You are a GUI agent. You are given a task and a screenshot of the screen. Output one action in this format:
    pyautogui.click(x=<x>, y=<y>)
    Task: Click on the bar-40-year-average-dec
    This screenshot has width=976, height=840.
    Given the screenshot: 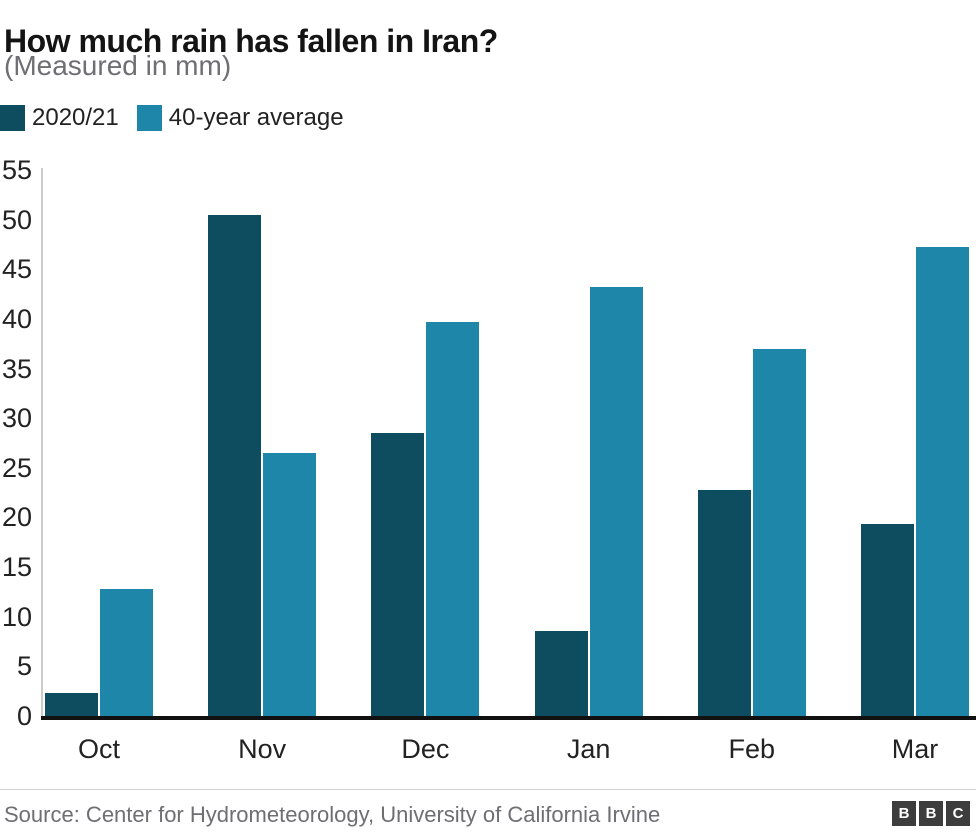 What is the action you would take?
    pyautogui.click(x=453, y=518)
    